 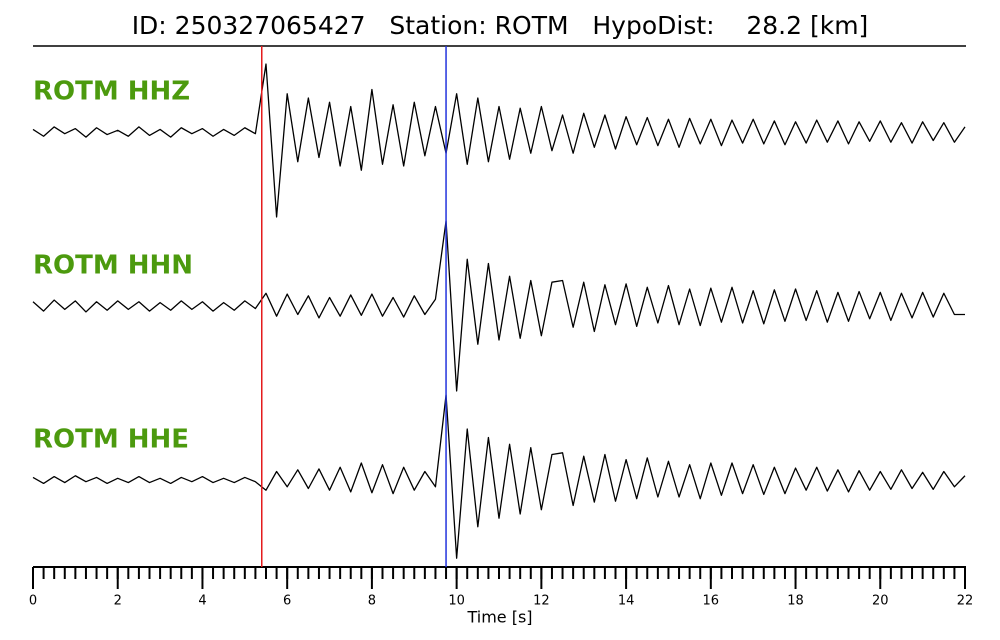 I want to click on trace-label: ROTM HHN, so click(x=113, y=266).